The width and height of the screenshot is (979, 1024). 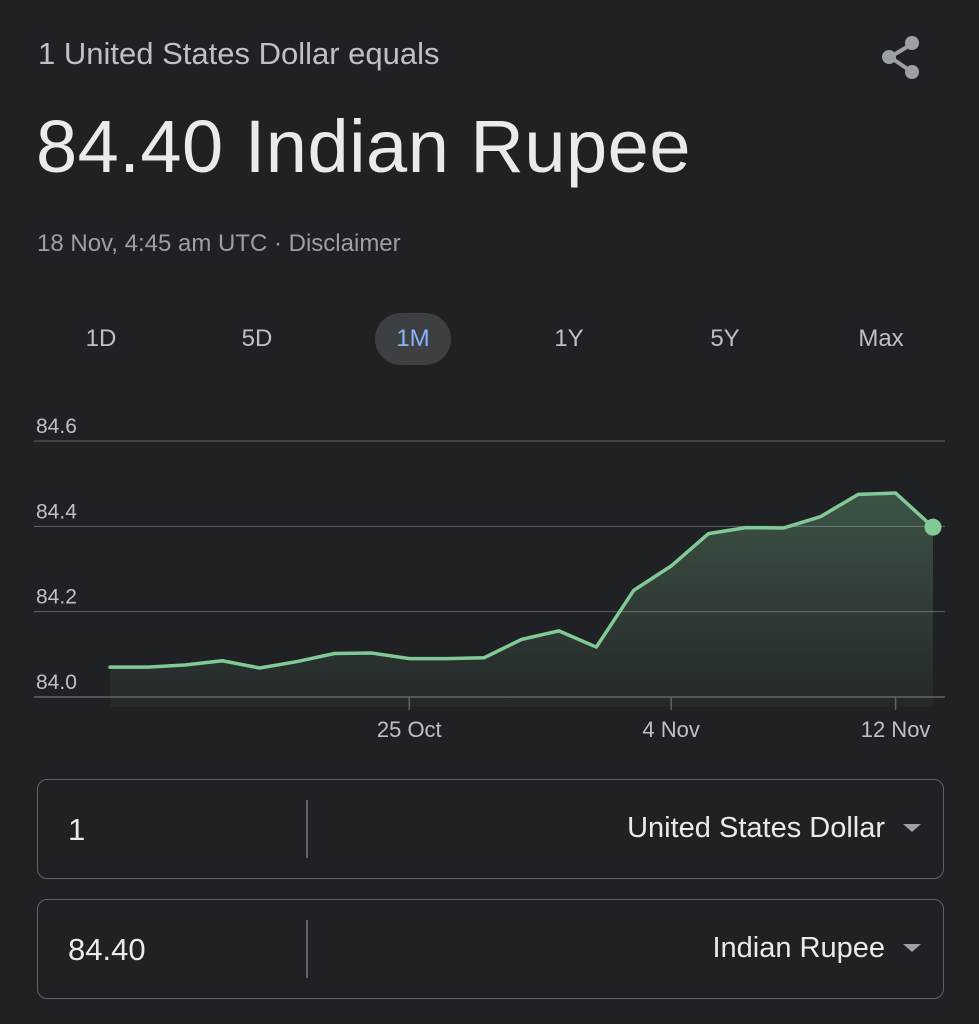 What do you see at coordinates (521, 580) in the screenshot?
I see `series-line` at bounding box center [521, 580].